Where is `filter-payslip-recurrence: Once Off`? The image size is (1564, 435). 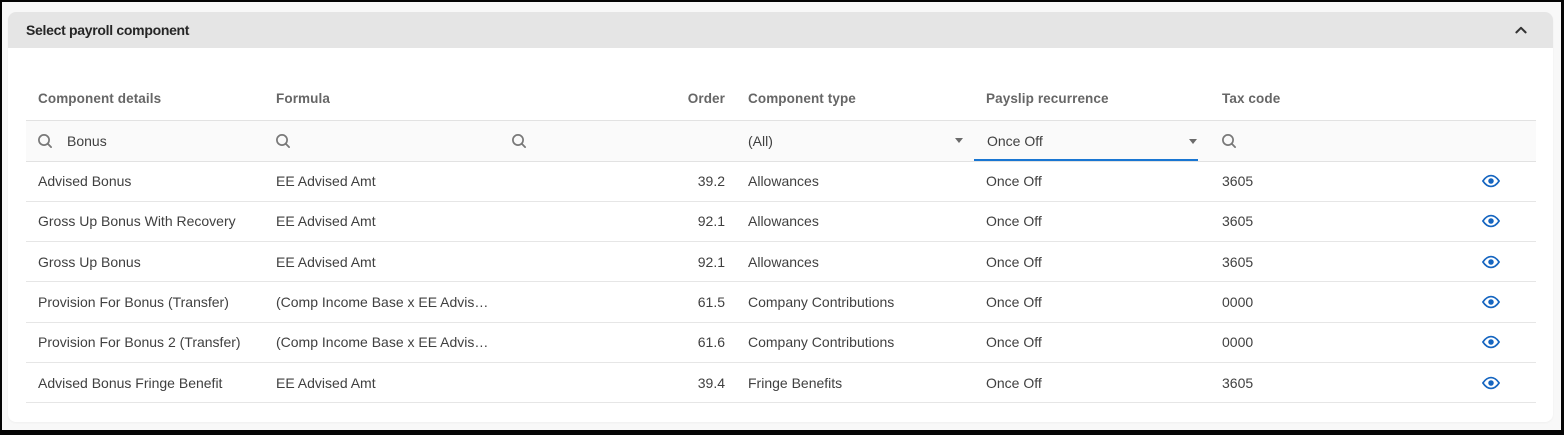 filter-payslip-recurrence: Once Off is located at coordinates (1092, 141).